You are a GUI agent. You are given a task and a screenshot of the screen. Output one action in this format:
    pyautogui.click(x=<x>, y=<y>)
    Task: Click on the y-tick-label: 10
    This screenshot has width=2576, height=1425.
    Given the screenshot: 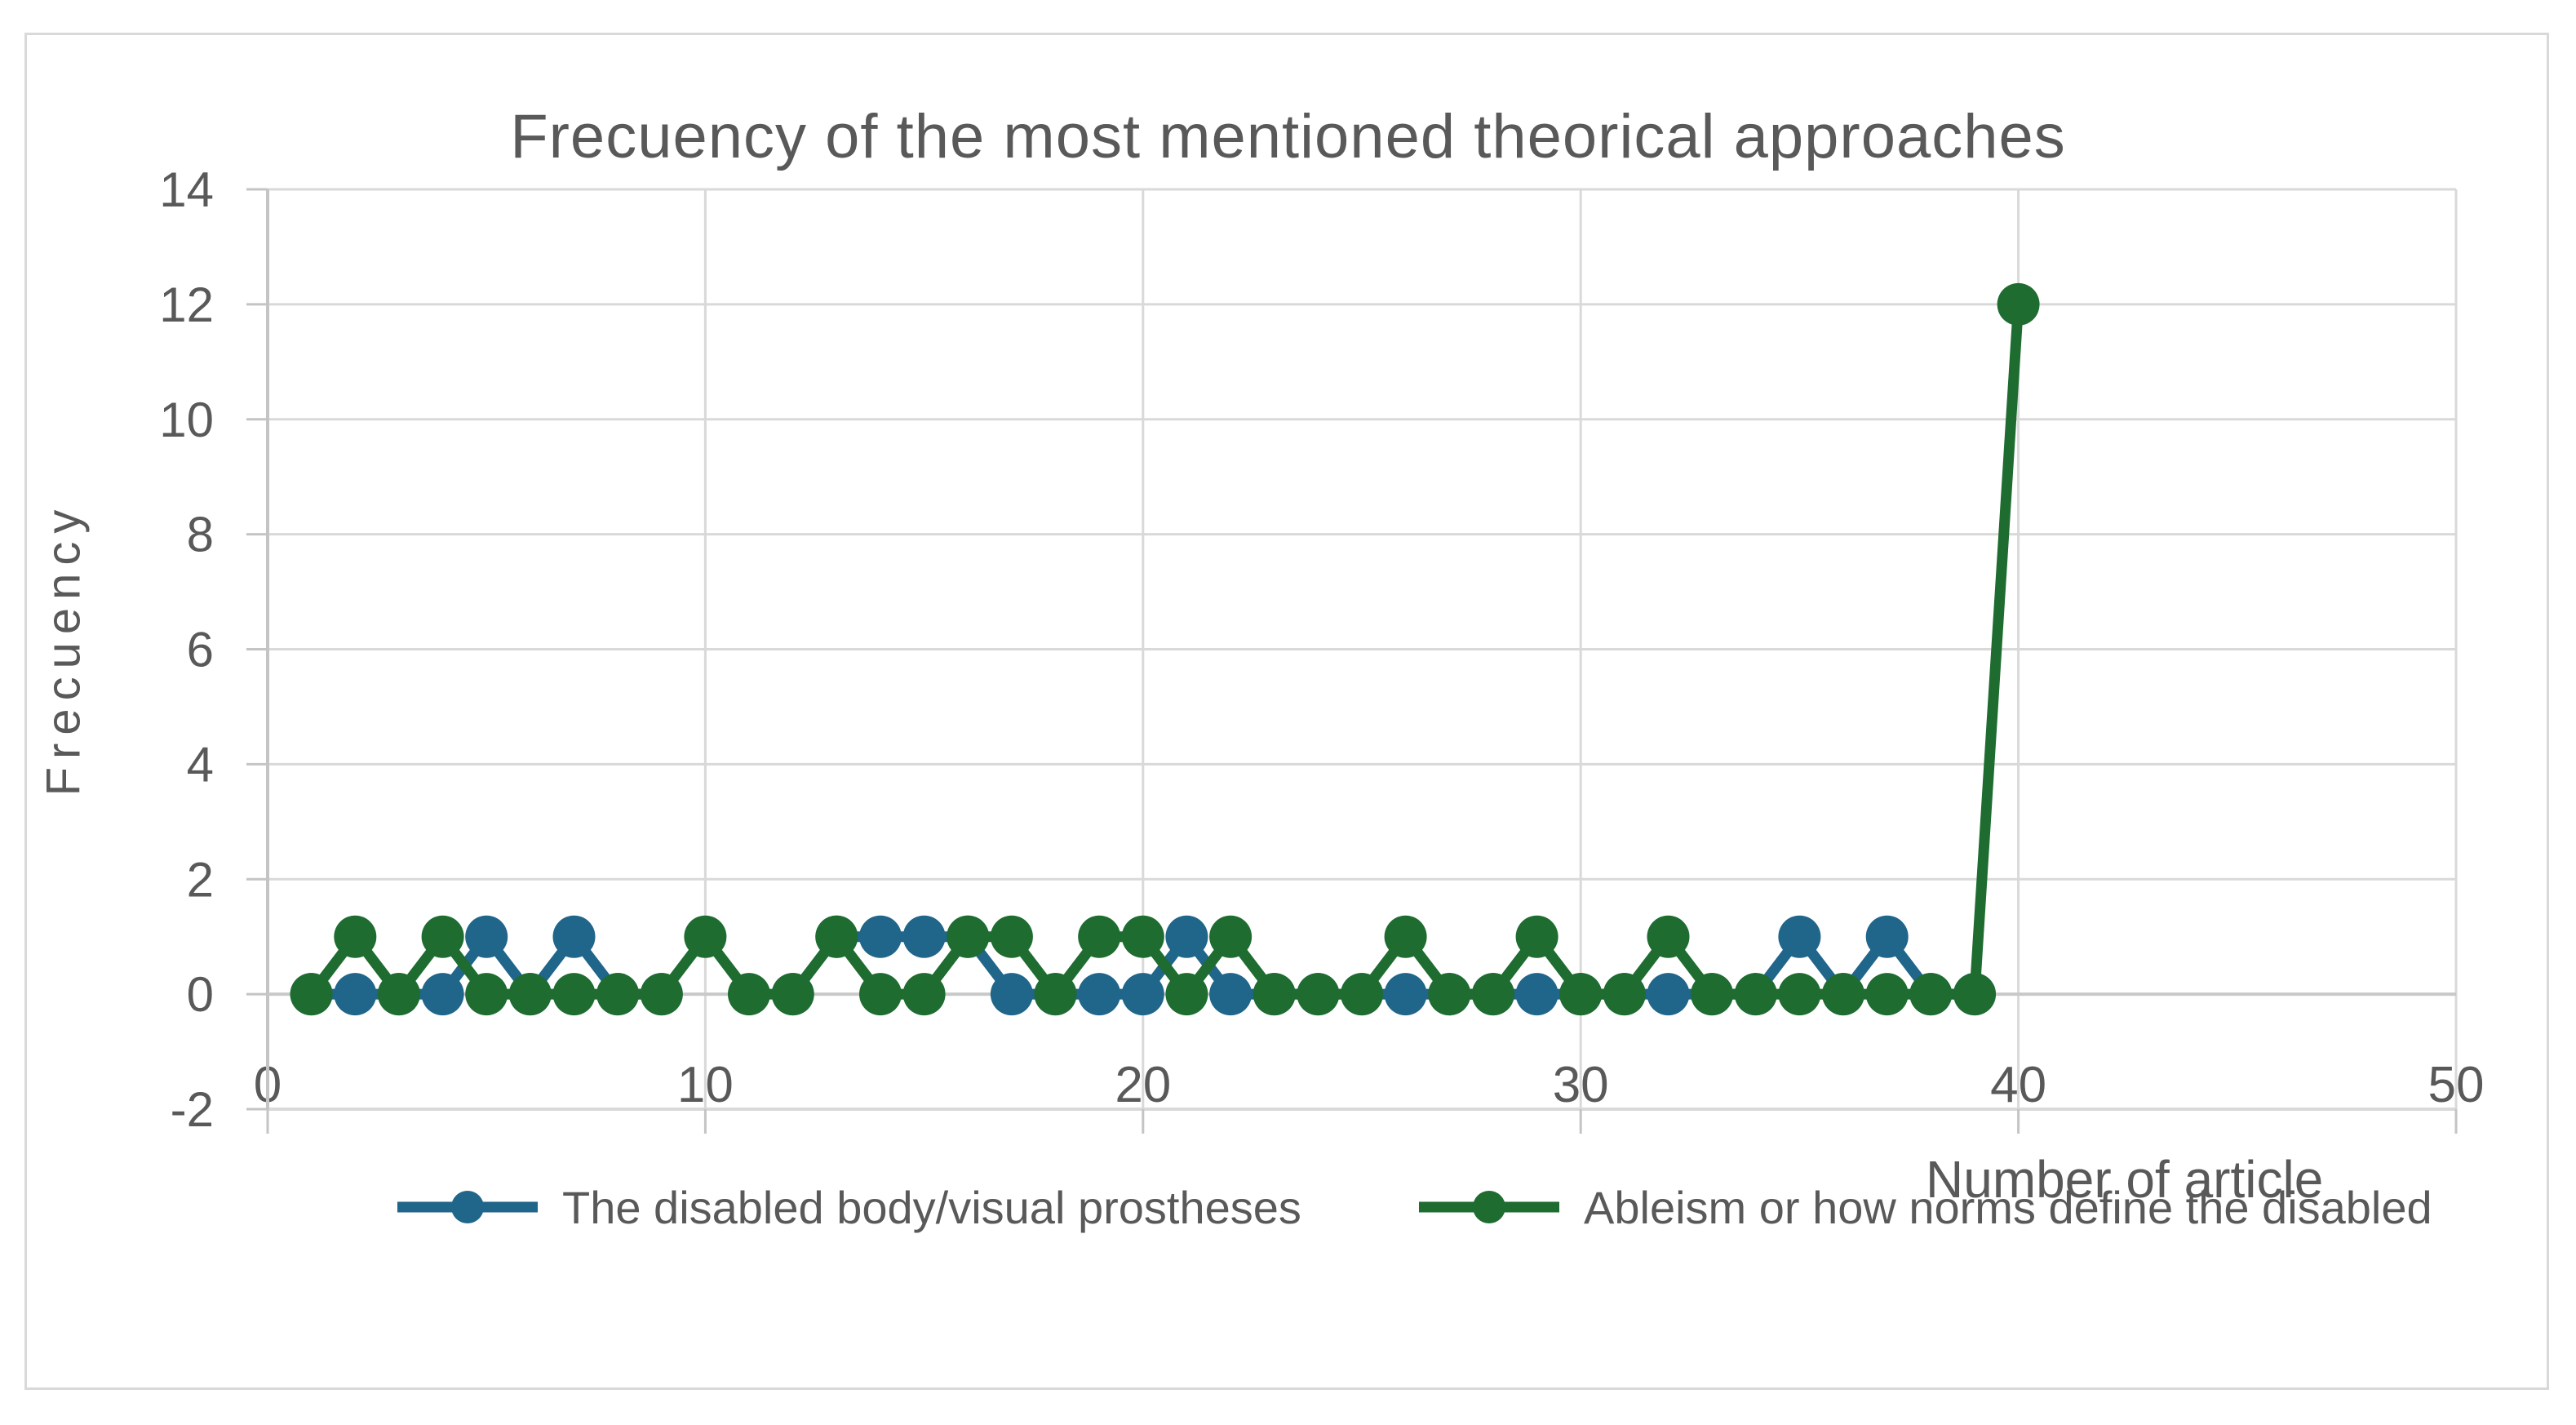 What is the action you would take?
    pyautogui.click(x=186, y=420)
    